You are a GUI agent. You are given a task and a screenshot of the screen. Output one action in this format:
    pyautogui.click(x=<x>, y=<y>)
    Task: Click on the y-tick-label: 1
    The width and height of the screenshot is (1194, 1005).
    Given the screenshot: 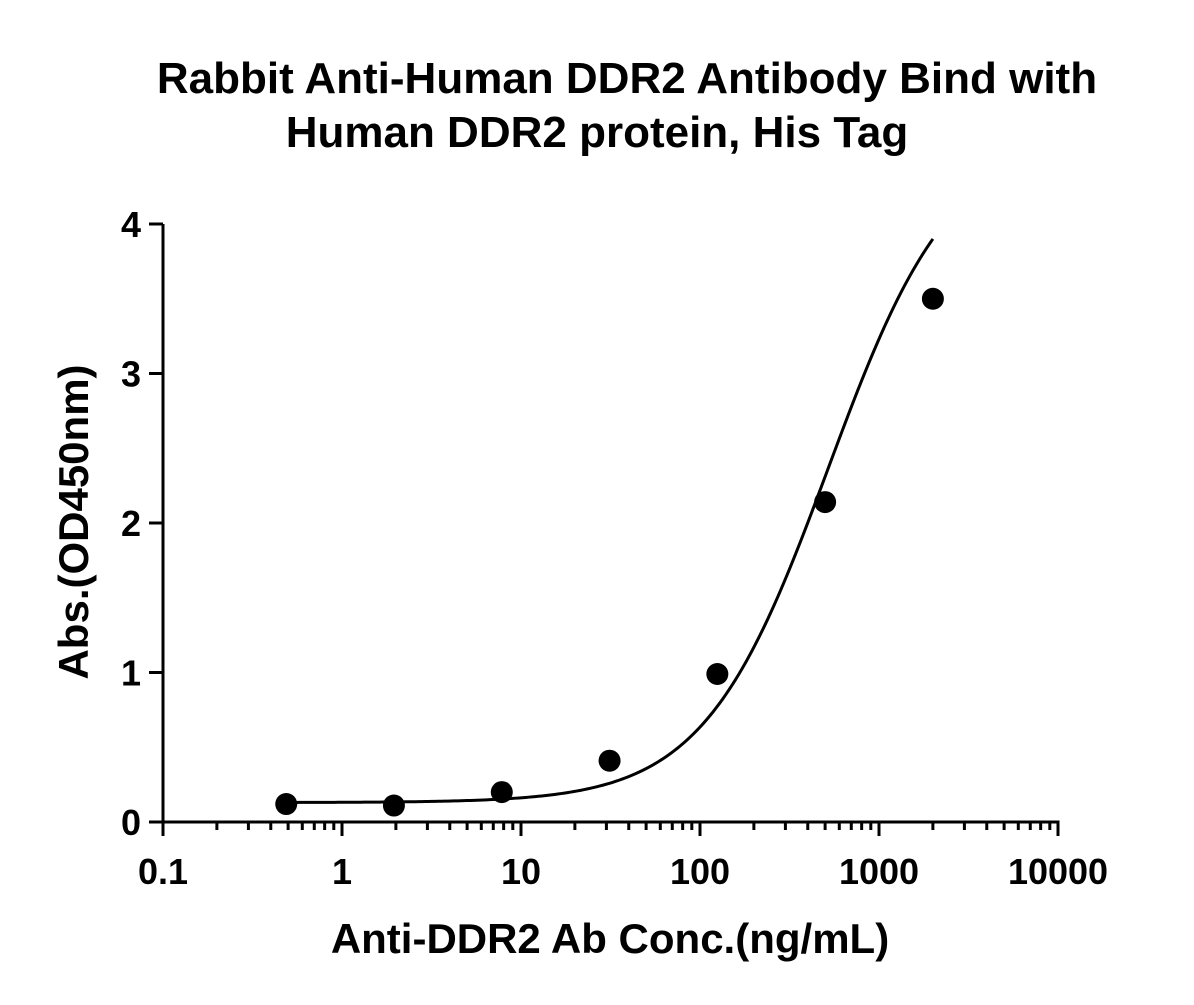 What is the action you would take?
    pyautogui.click(x=131, y=673)
    